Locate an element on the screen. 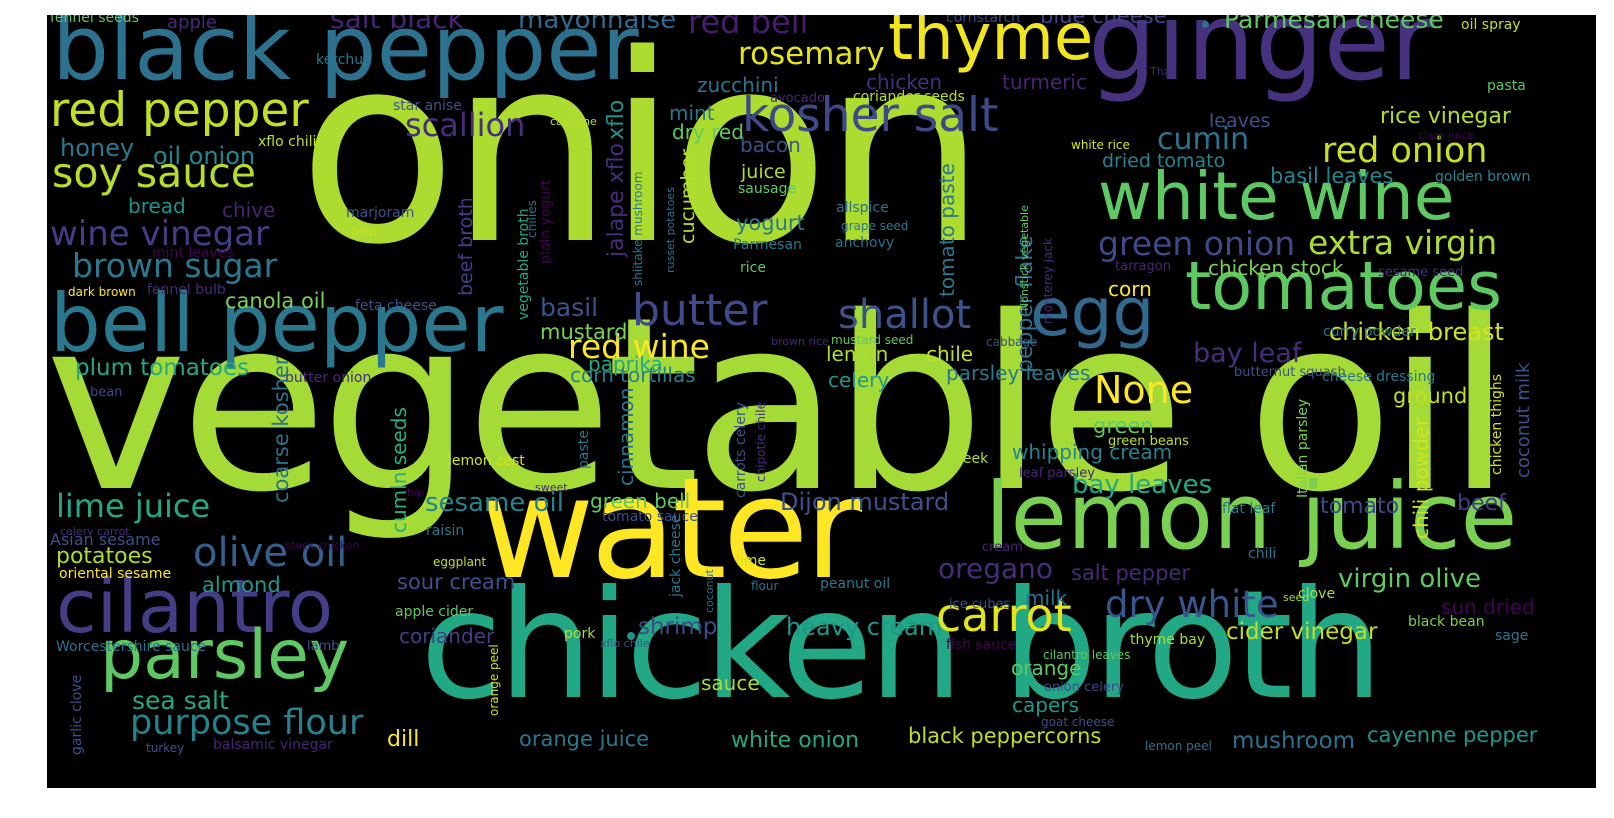 The width and height of the screenshot is (1614, 818). word-white-onion: white onion is located at coordinates (795, 741).